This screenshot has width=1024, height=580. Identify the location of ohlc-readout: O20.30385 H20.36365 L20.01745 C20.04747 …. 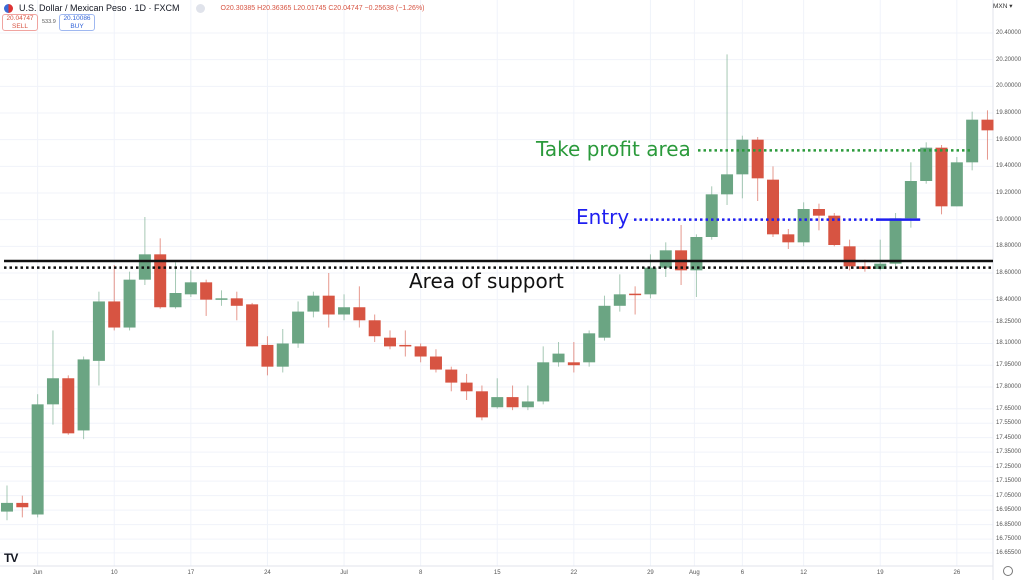
(322, 8).